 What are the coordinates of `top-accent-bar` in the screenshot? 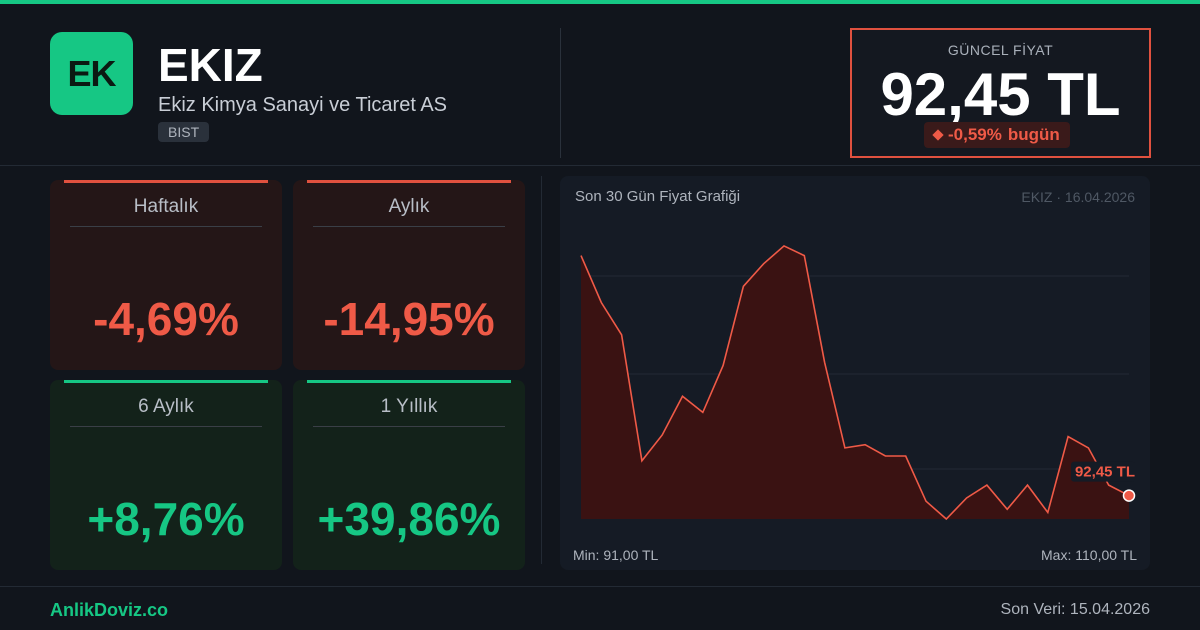 It's located at (600, 2).